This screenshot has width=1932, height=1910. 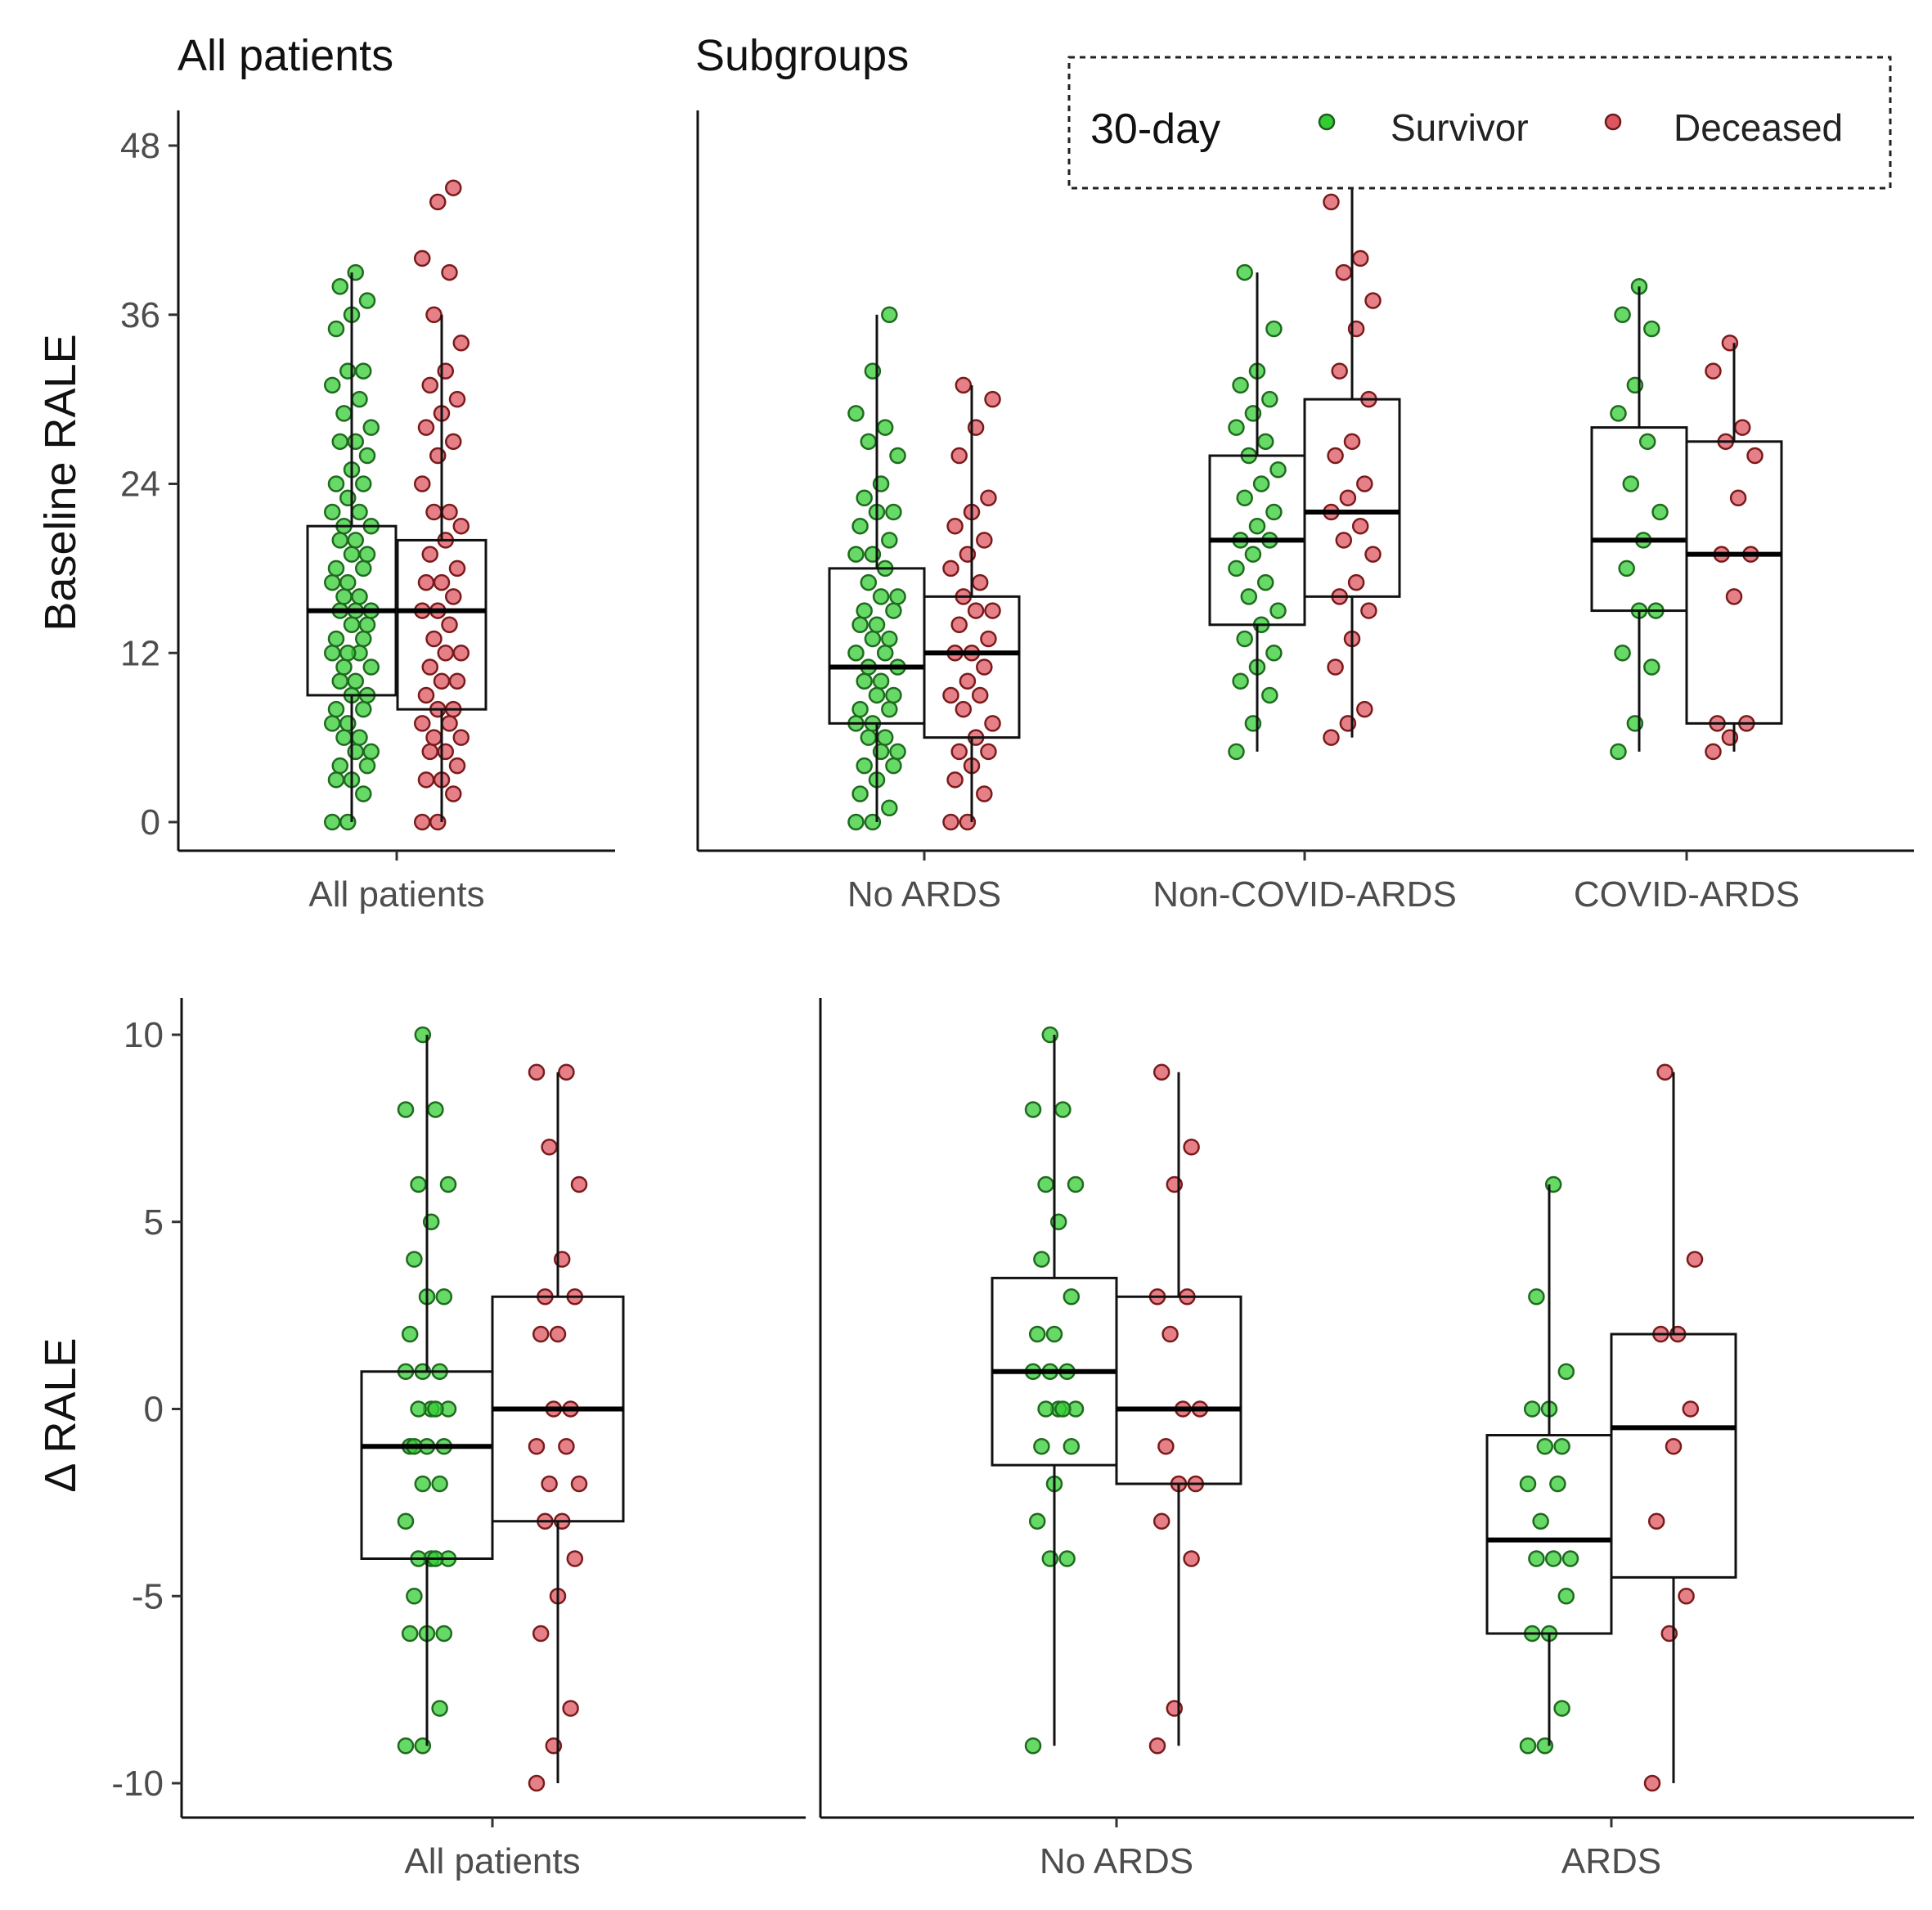 I want to click on bottom-right-x-tick-label-no-ards: No ARDS, so click(x=1116, y=1861).